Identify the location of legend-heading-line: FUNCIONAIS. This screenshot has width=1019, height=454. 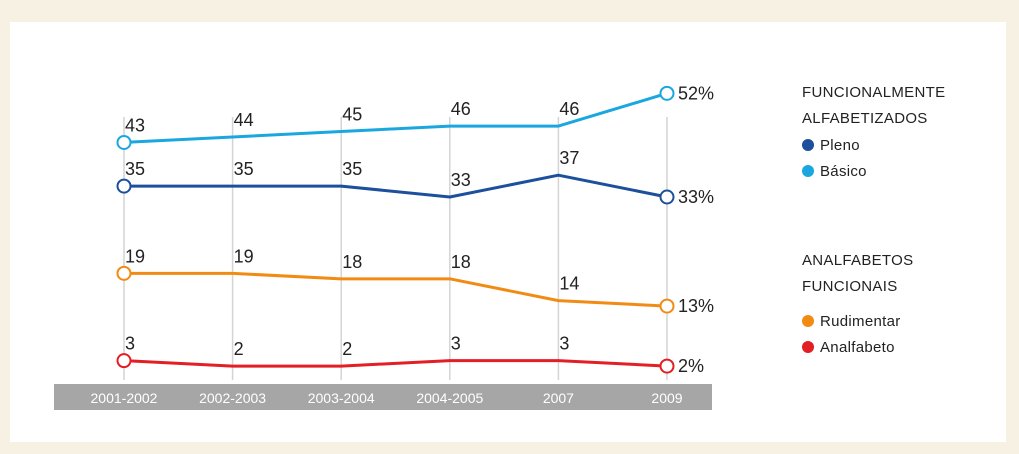
(850, 286).